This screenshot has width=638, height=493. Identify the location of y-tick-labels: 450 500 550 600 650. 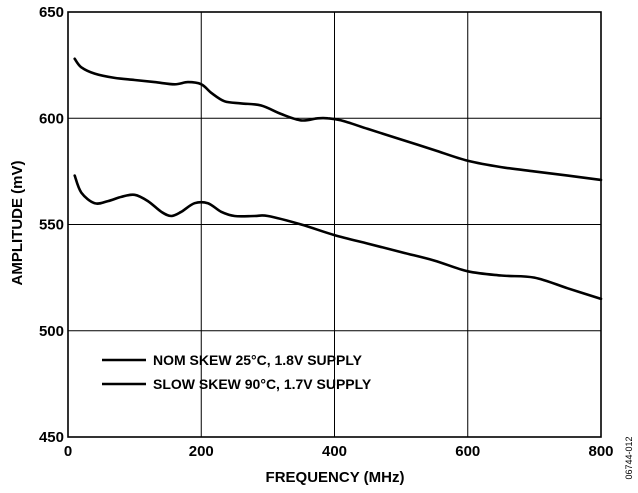
(51, 225).